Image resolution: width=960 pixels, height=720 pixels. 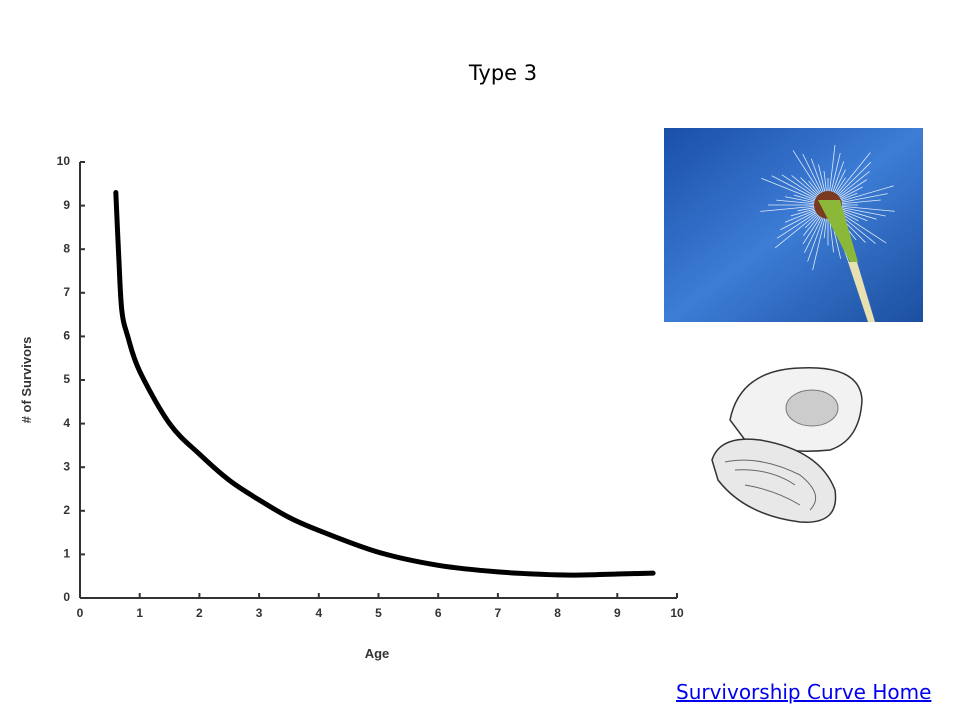 I want to click on x-tick-label: 4, so click(x=318, y=613).